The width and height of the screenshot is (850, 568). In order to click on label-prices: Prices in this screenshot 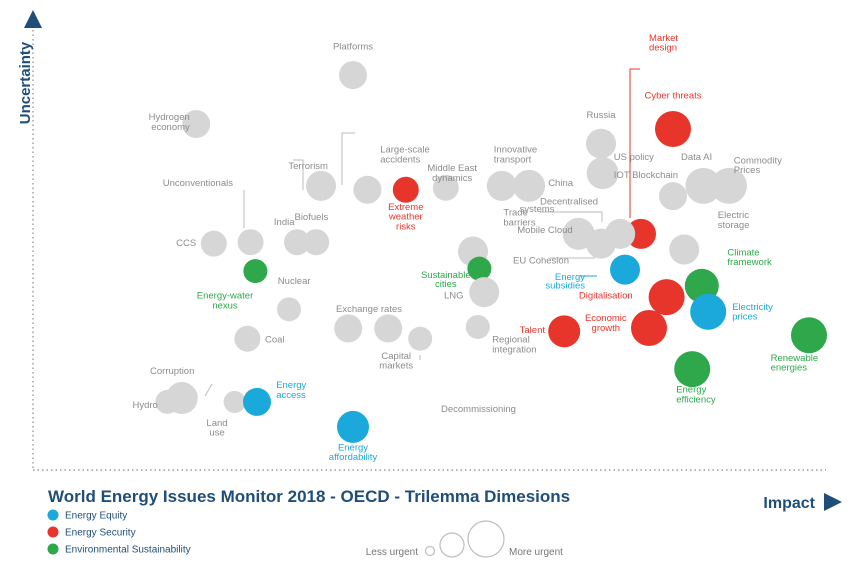, I will do `click(747, 170)`.